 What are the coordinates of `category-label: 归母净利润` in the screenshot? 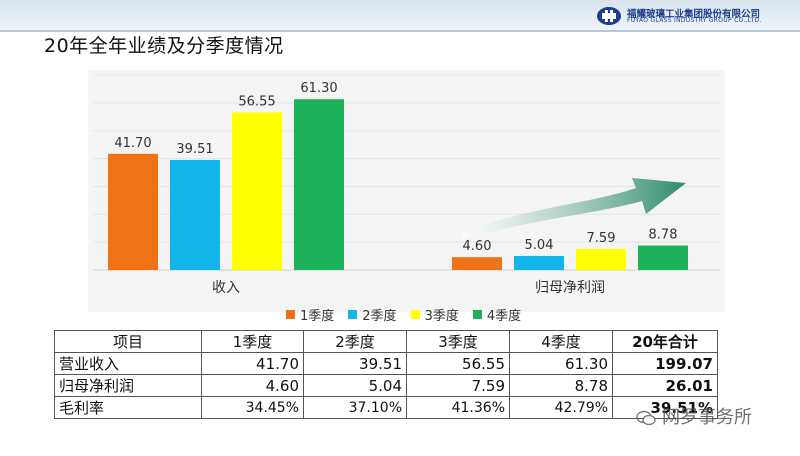 It's located at (570, 287).